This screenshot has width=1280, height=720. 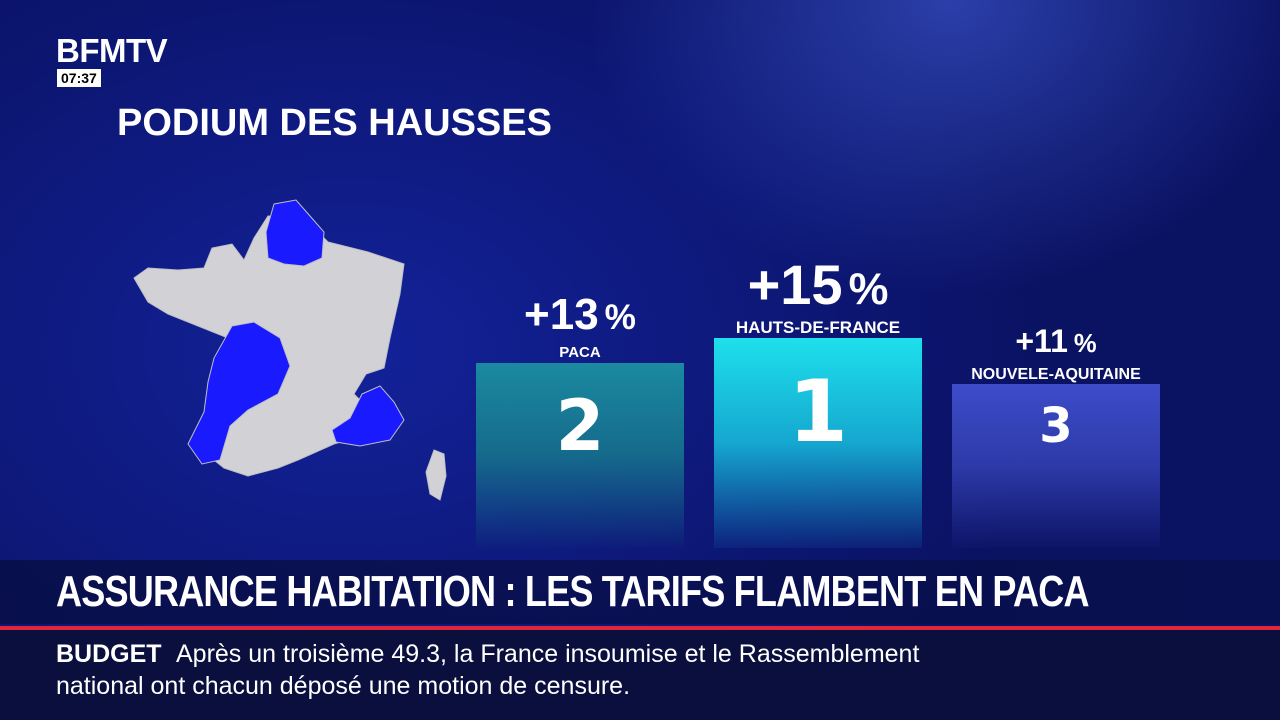 What do you see at coordinates (368, 416) in the screenshot?
I see `map-paca` at bounding box center [368, 416].